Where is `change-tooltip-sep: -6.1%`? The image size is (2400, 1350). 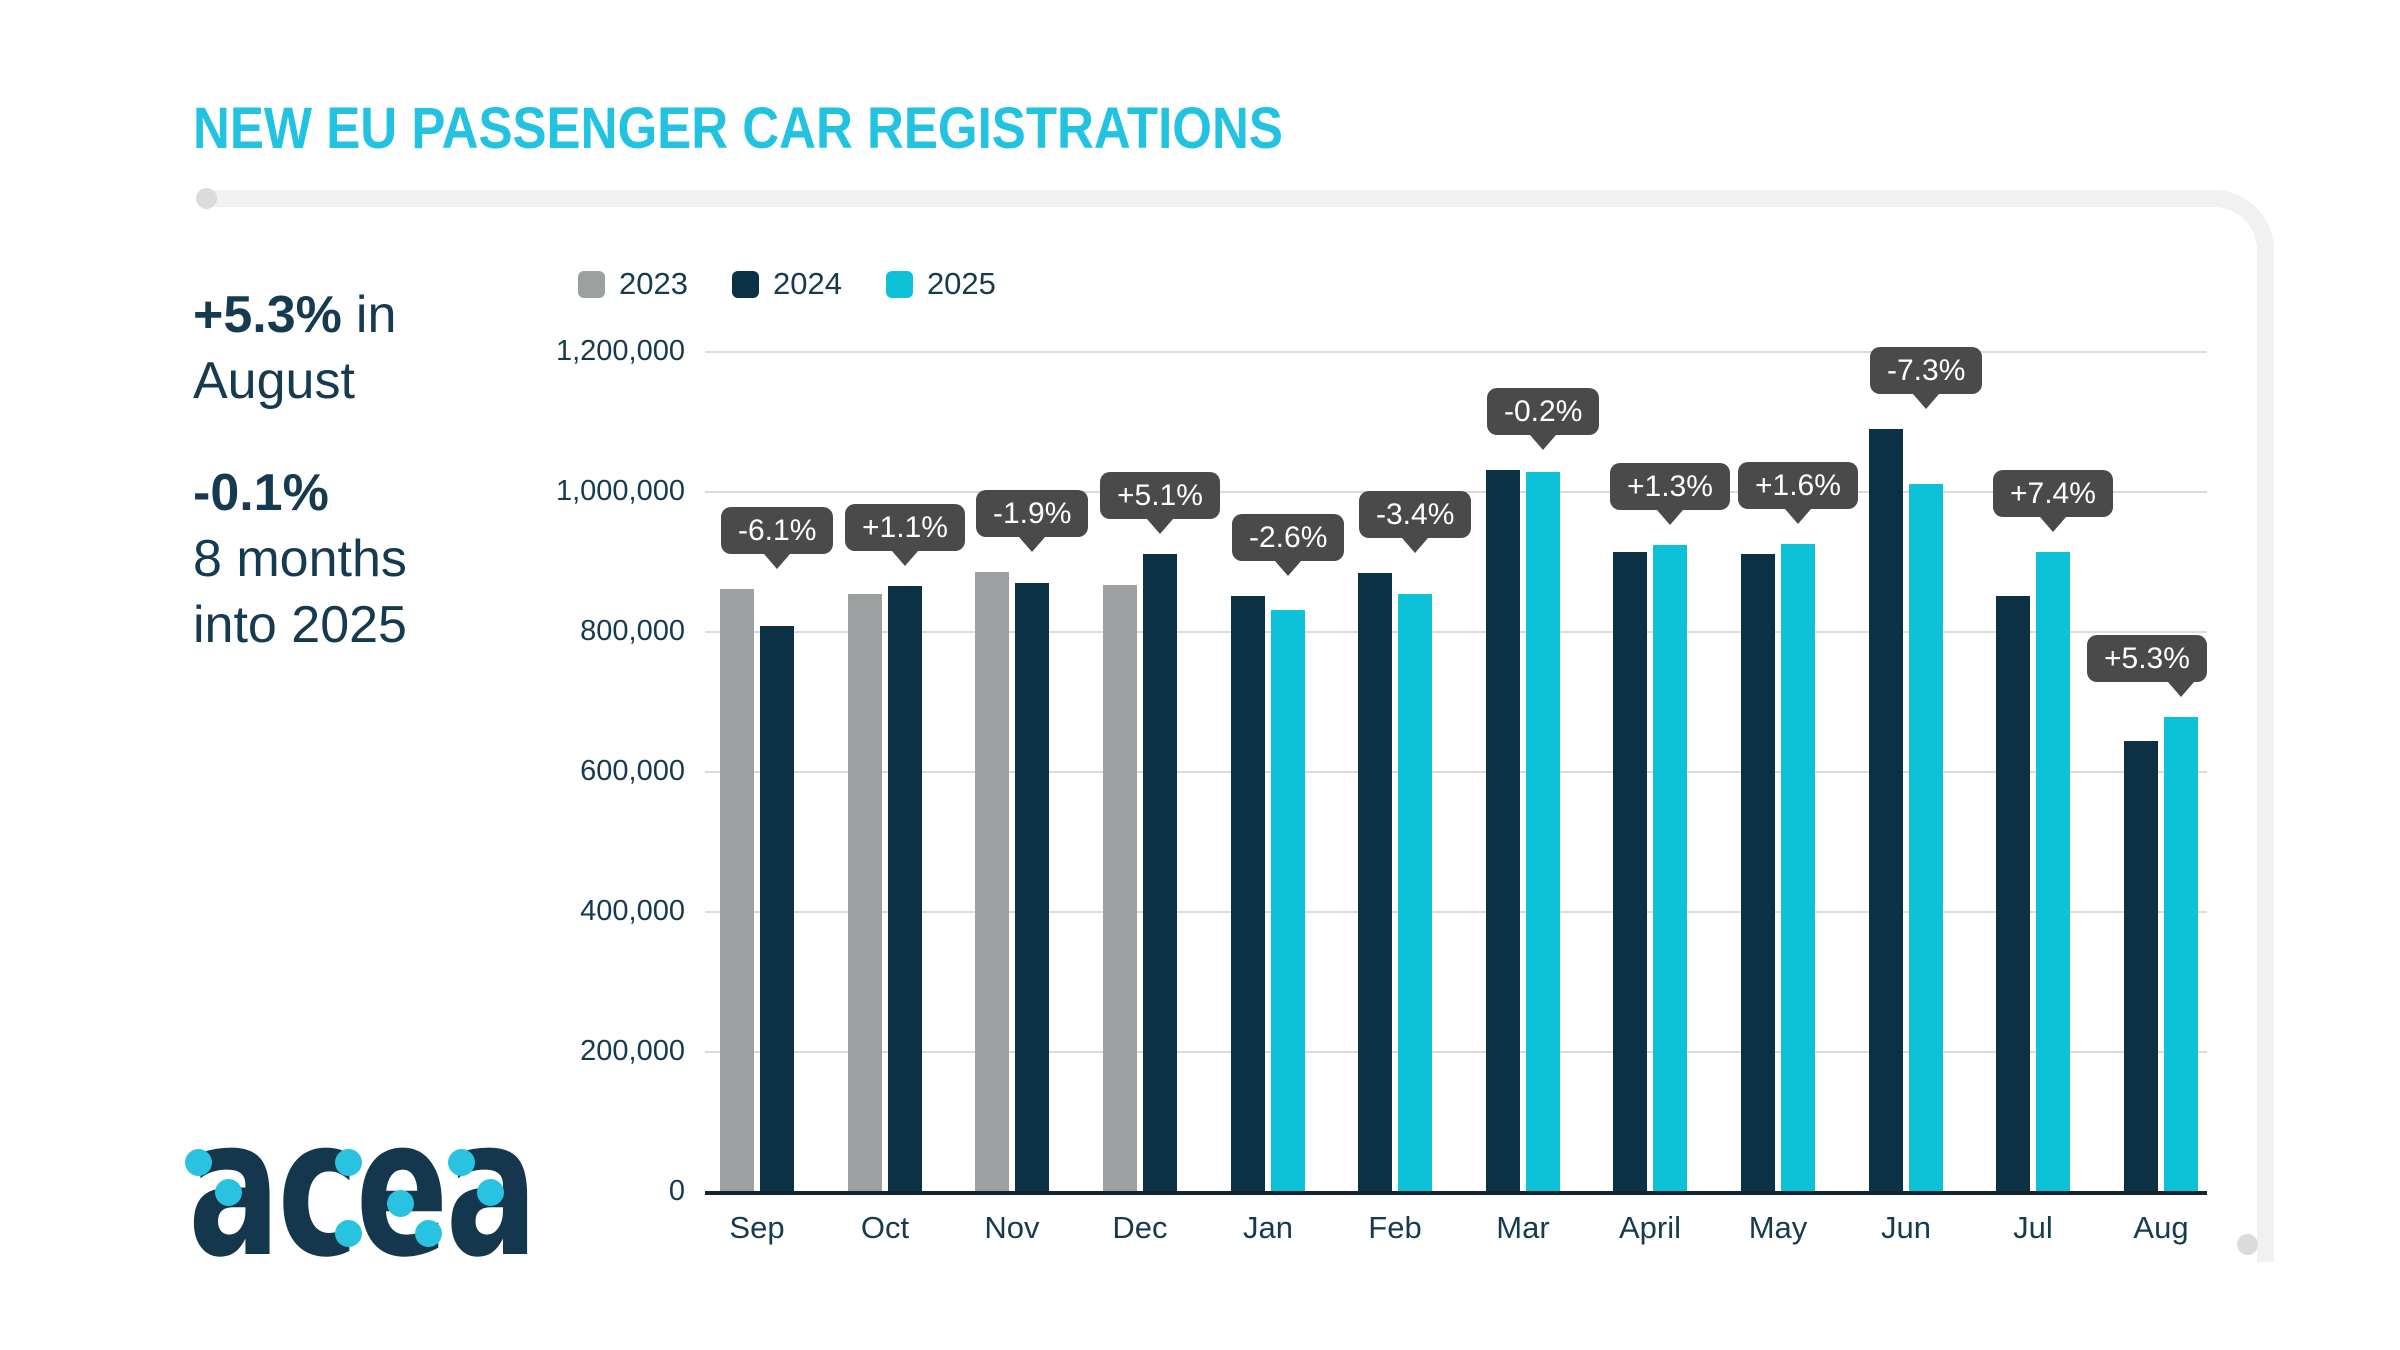
change-tooltip-sep: -6.1% is located at coordinates (777, 530).